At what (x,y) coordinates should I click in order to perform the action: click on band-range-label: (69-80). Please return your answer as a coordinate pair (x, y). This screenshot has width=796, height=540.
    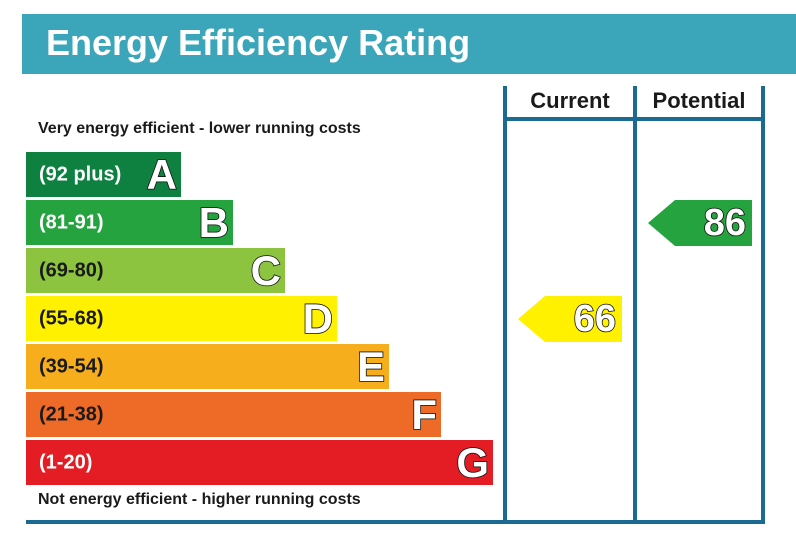
    Looking at the image, I should click on (71, 270).